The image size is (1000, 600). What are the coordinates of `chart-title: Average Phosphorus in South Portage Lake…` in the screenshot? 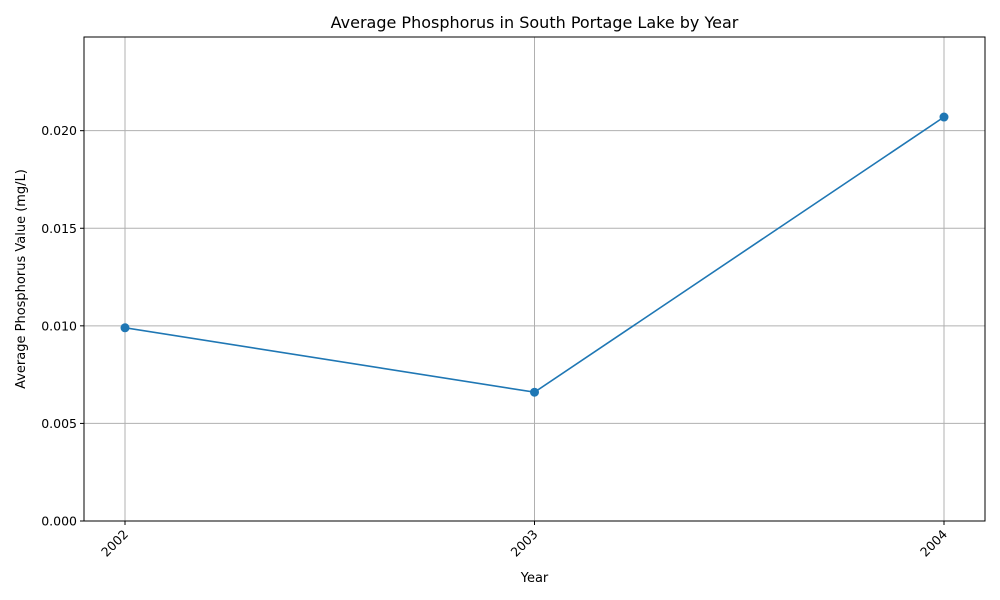 It's located at (535, 22).